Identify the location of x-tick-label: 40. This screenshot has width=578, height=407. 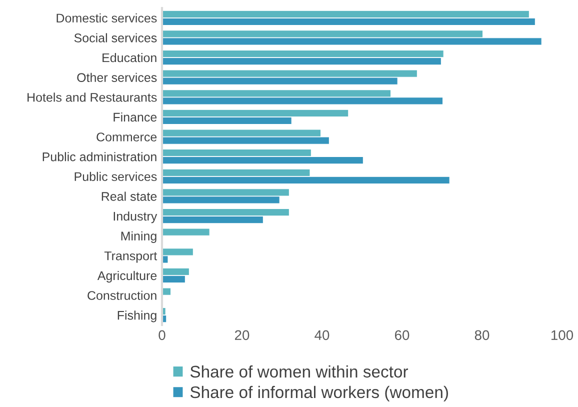
(322, 335).